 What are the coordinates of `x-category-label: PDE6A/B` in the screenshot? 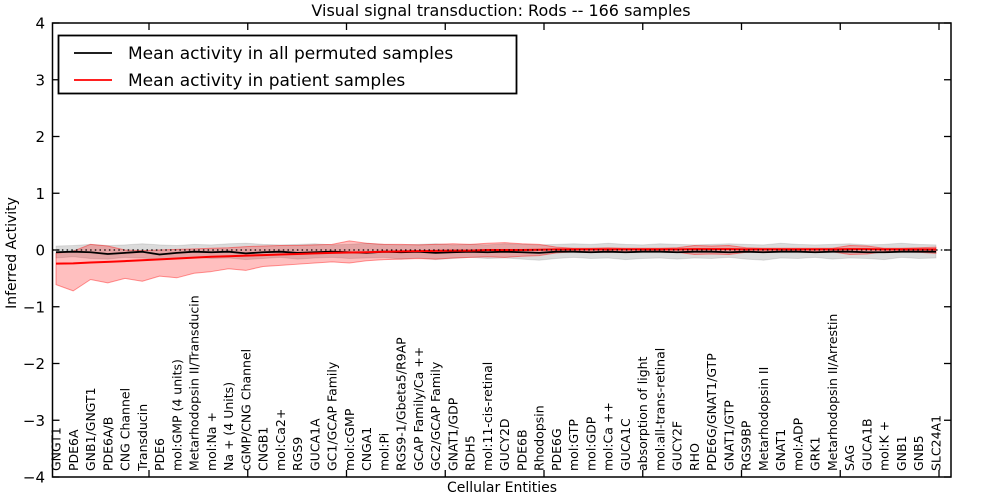 It's located at (107, 444).